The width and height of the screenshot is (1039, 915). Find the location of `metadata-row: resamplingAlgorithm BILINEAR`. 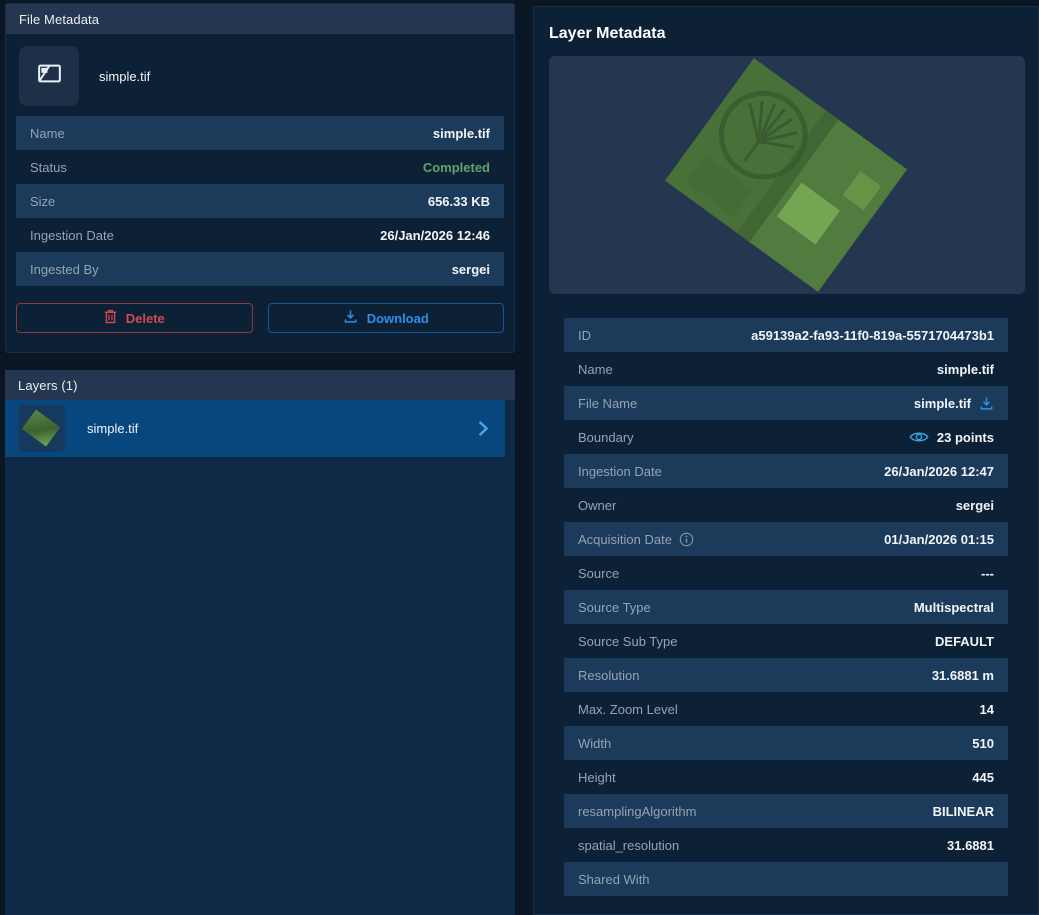

metadata-row: resamplingAlgorithm BILINEAR is located at coordinates (786, 811).